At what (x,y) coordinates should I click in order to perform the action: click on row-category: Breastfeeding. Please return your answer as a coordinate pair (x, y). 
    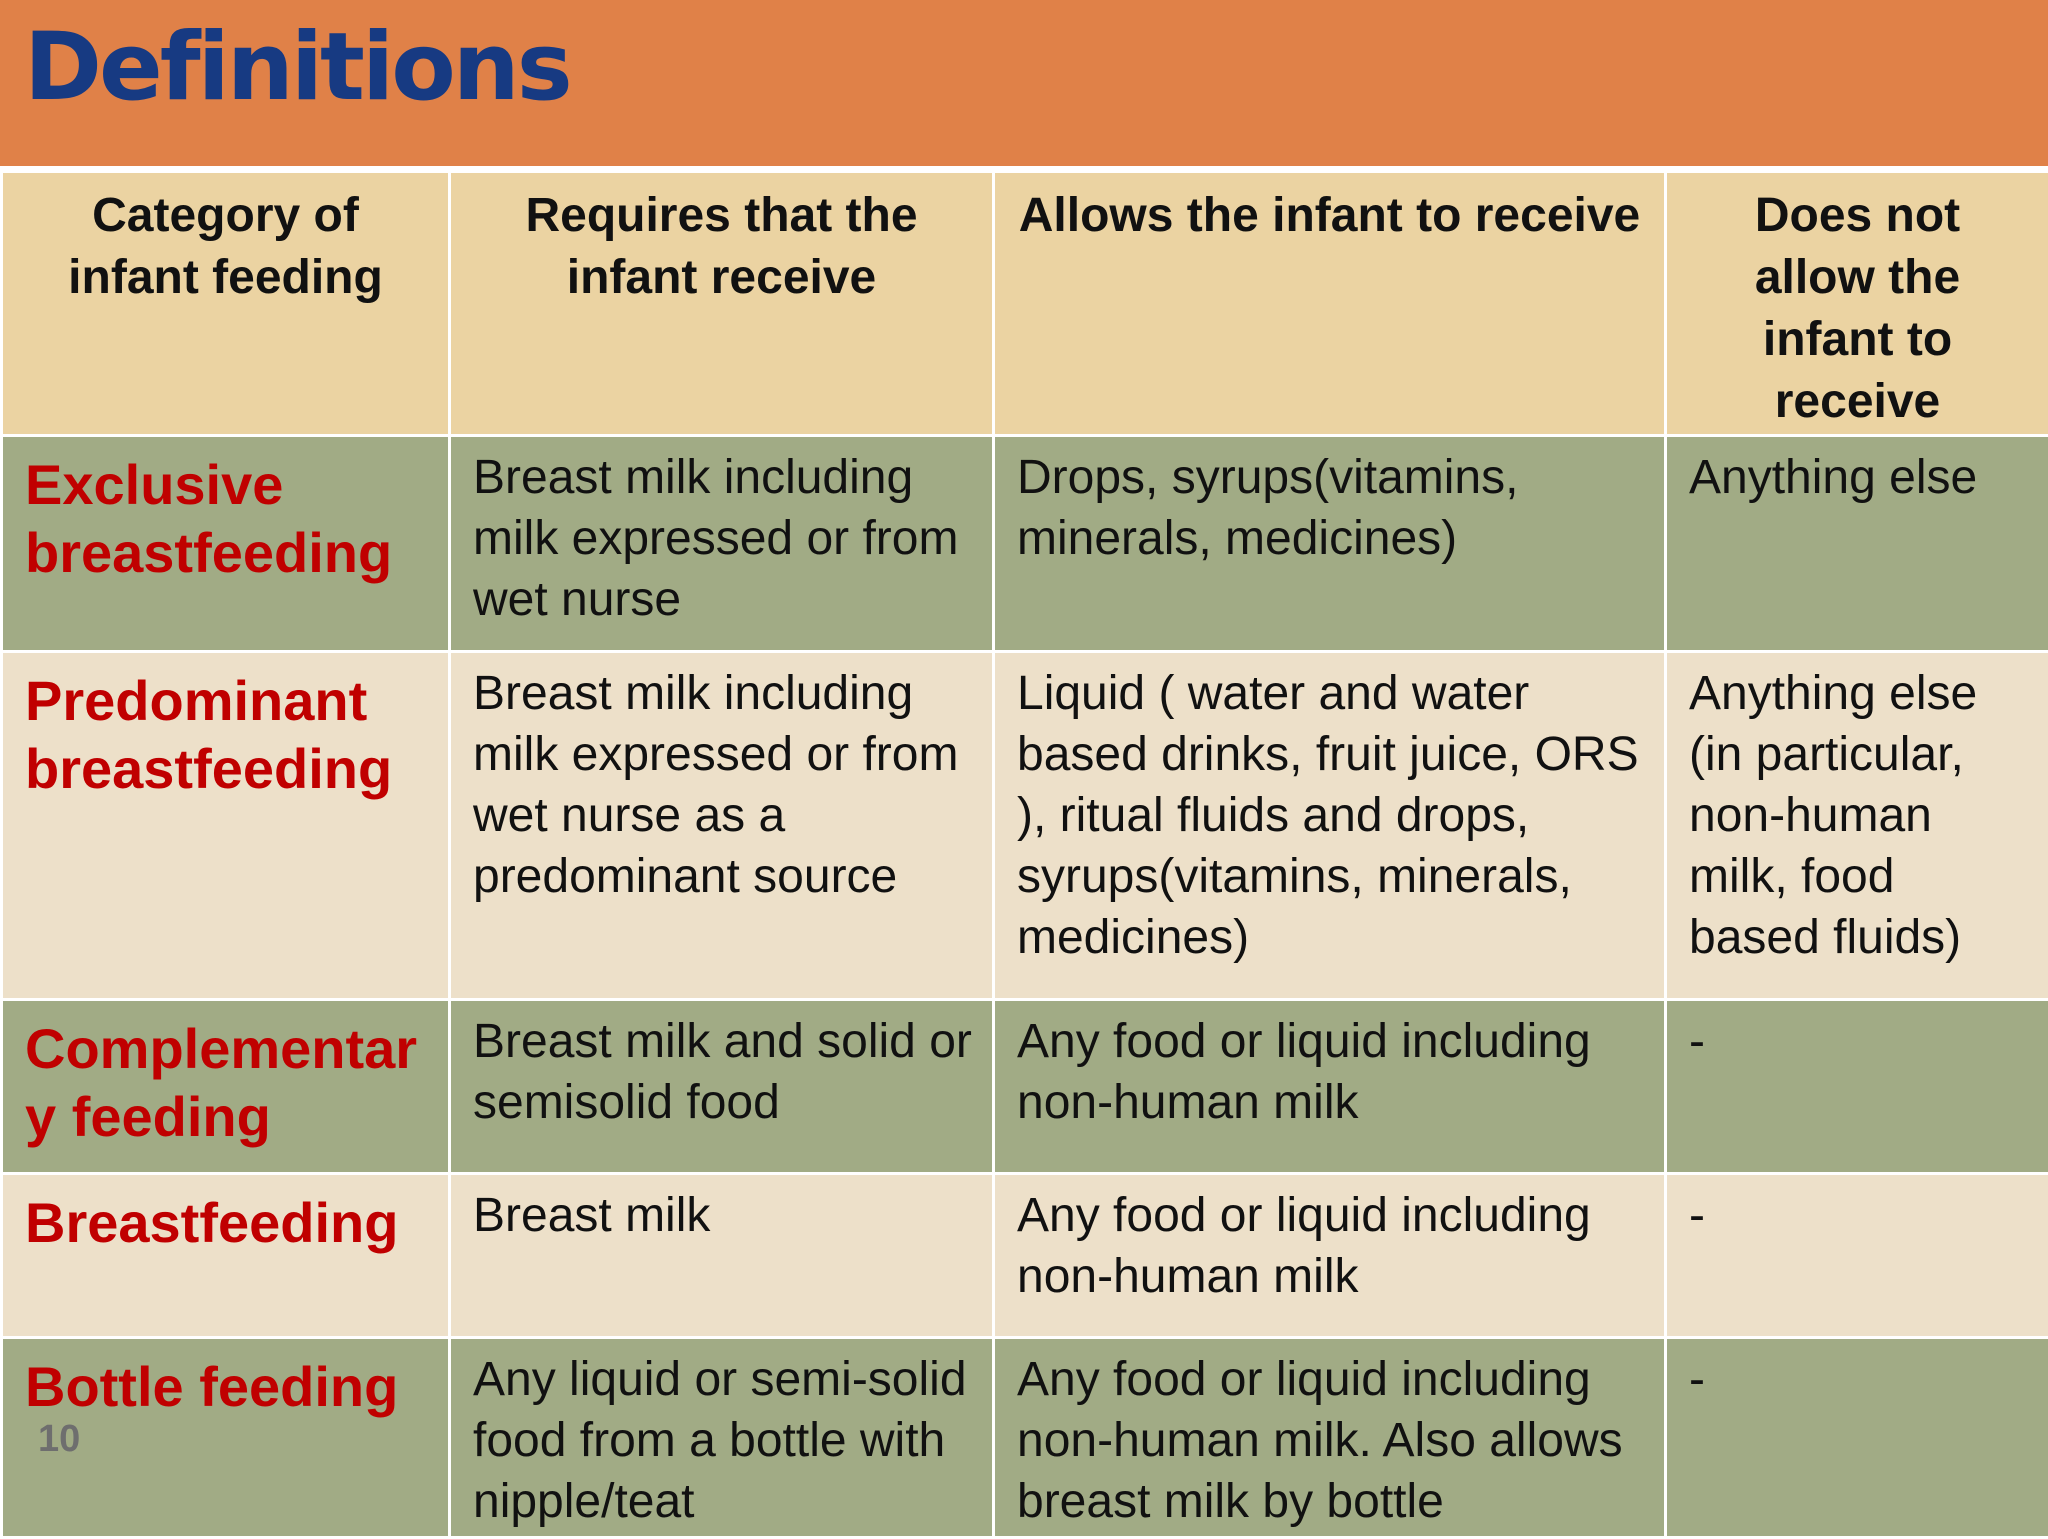
    Looking at the image, I should click on (226, 1256).